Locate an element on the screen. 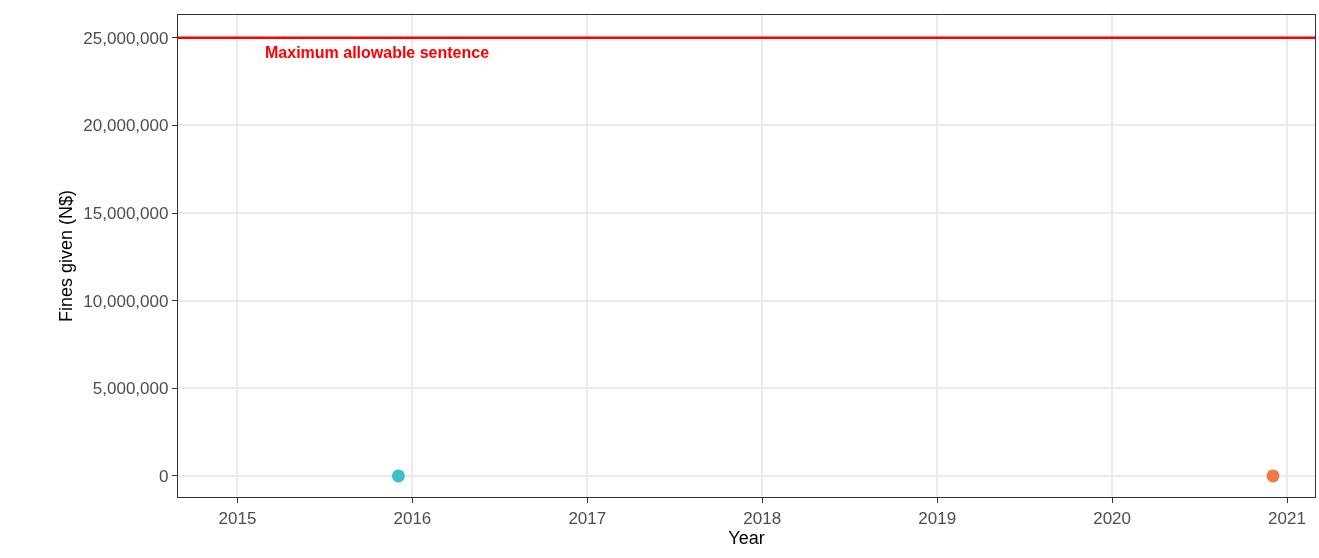  x-axis-title: Year is located at coordinates (746, 537).